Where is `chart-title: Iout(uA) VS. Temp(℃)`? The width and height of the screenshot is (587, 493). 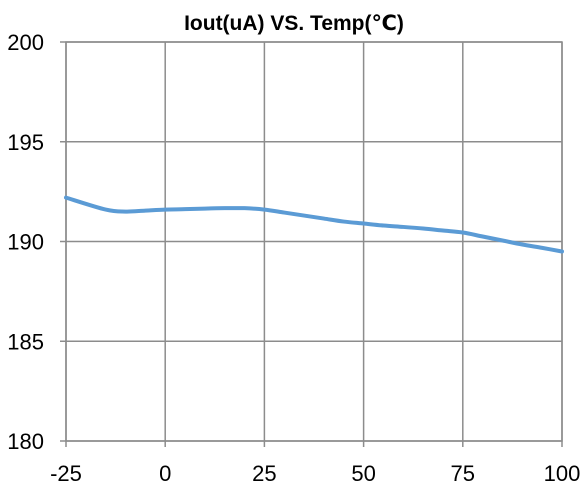
chart-title: Iout(uA) VS. Temp(℃) is located at coordinates (294, 23).